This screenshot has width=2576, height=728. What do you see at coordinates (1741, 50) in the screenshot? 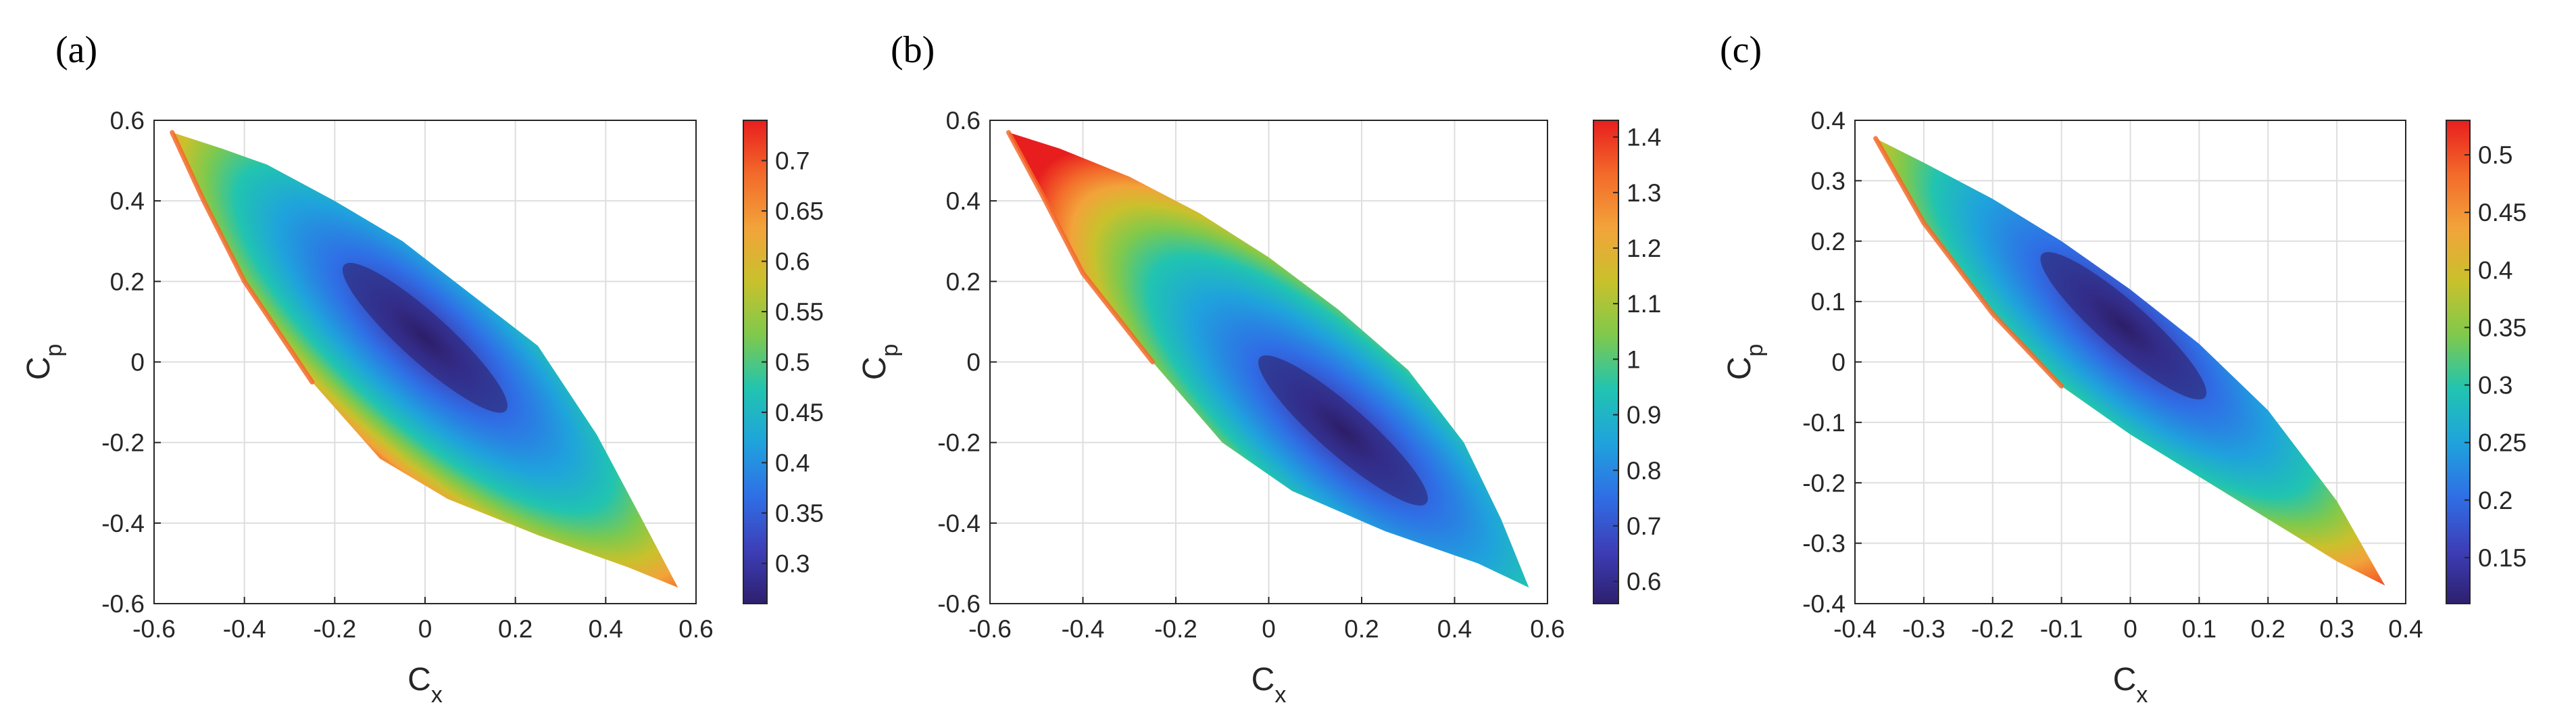
I see `panel-label: (c)` at bounding box center [1741, 50].